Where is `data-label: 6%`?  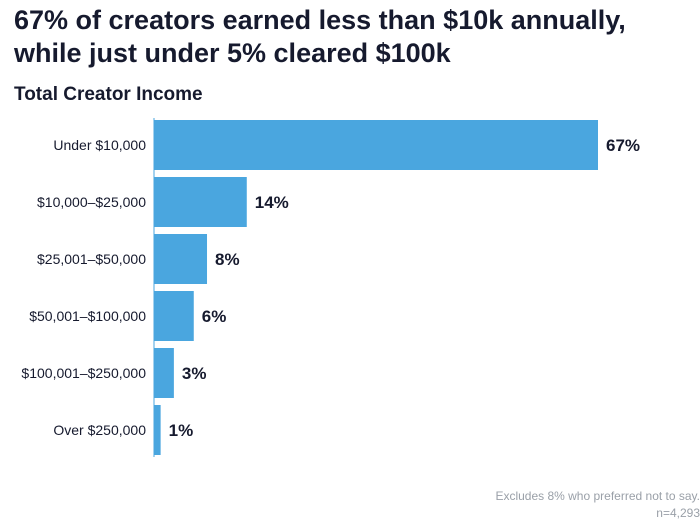 data-label: 6% is located at coordinates (214, 316).